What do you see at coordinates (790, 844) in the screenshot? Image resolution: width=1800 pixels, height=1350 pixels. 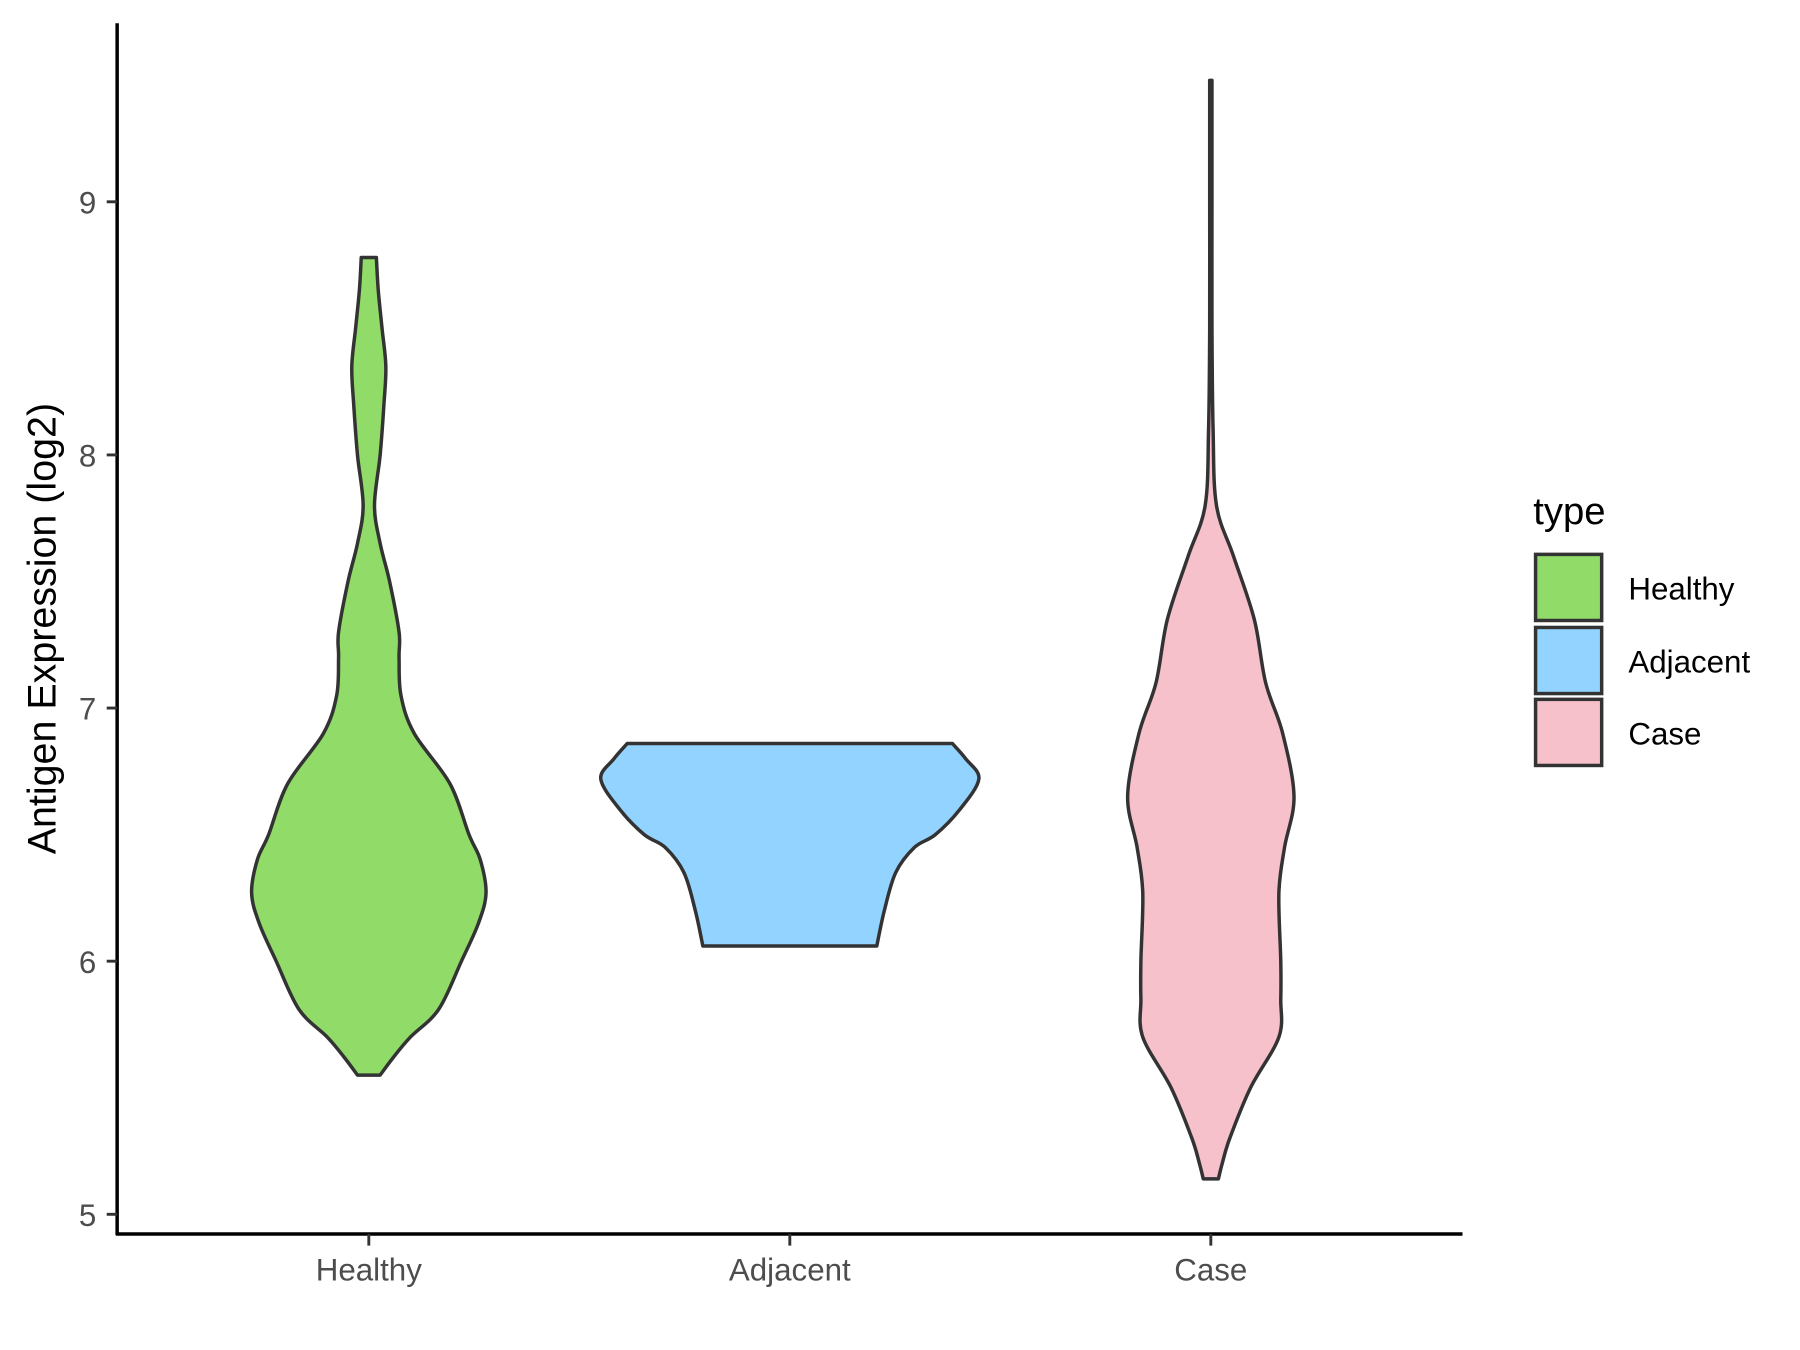 I see `violin-adjacent` at bounding box center [790, 844].